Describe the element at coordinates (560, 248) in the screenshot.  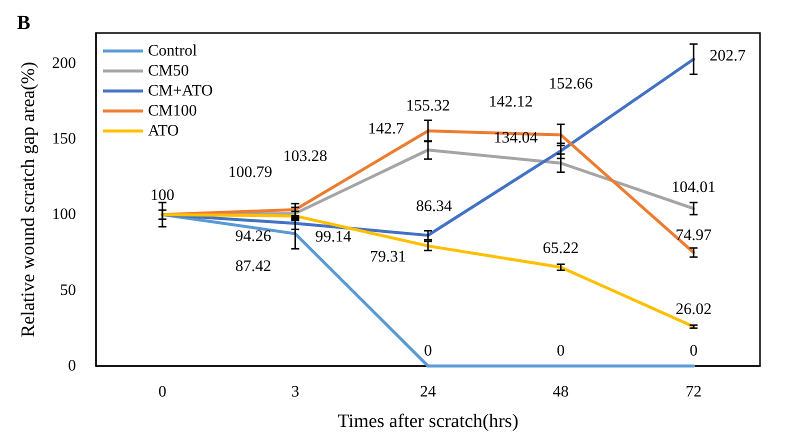
I see `data-label: 65.22` at that location.